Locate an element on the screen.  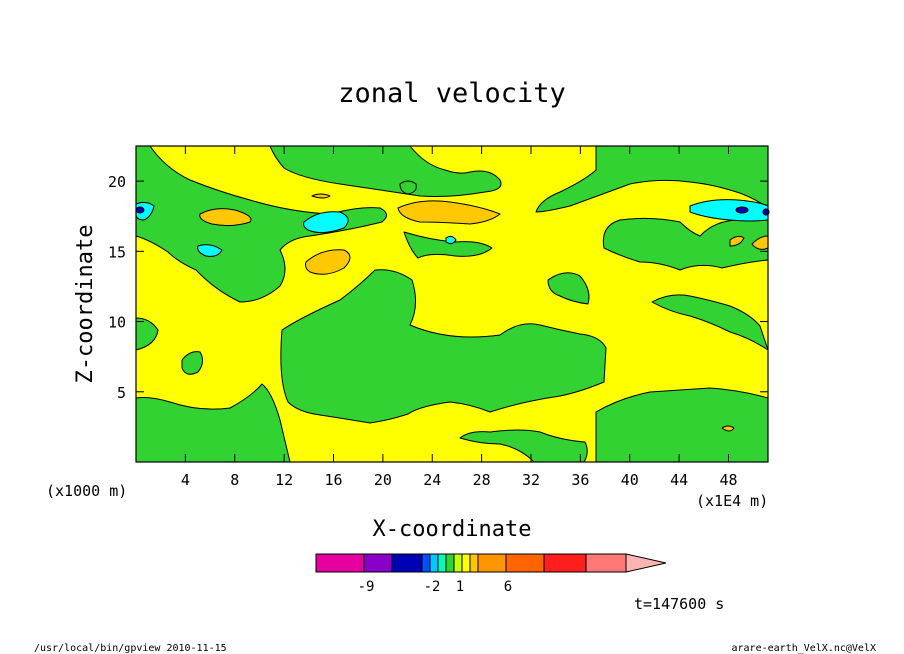
chart-title: zonal velocity is located at coordinates (452, 93).